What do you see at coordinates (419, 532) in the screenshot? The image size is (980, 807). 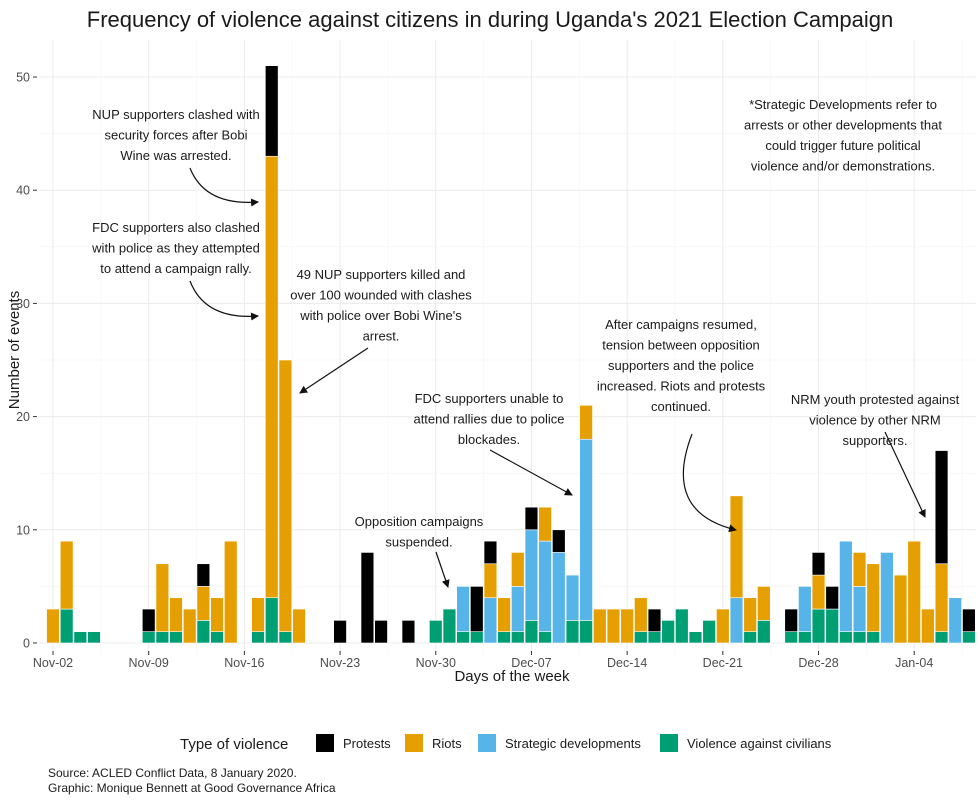 I see `annotation-text: Opposition campaigns suspended.` at bounding box center [419, 532].